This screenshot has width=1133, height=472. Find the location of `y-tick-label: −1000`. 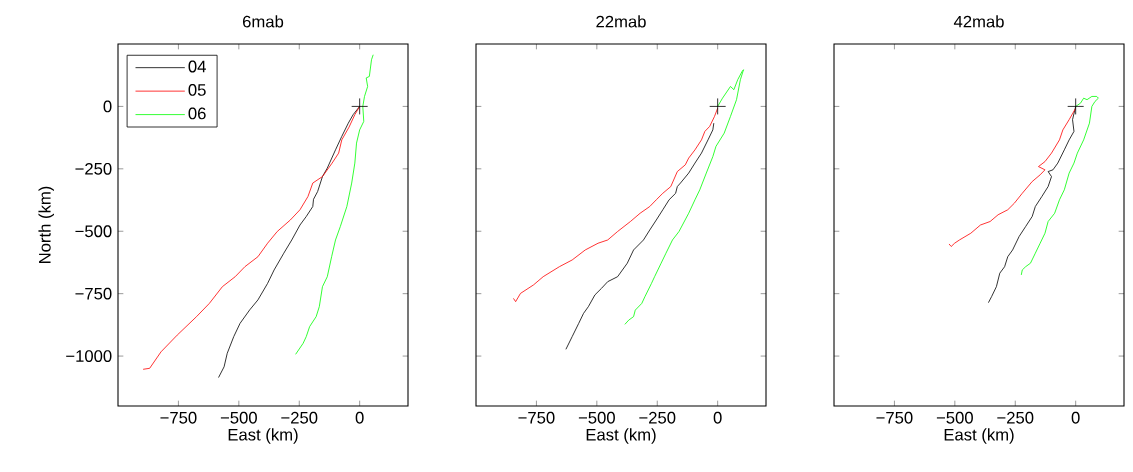

y-tick-label: −1000 is located at coordinates (89, 356).